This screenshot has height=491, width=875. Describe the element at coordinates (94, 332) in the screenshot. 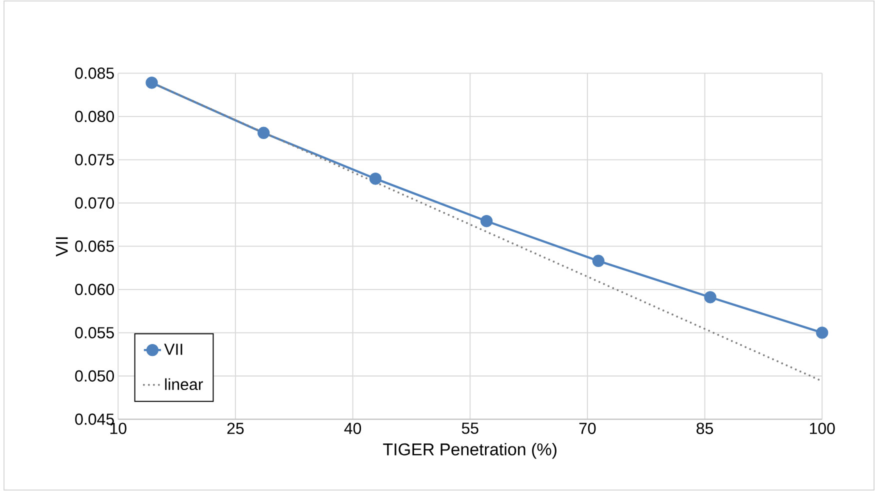

I see `y-tick-label: 0.055` at that location.